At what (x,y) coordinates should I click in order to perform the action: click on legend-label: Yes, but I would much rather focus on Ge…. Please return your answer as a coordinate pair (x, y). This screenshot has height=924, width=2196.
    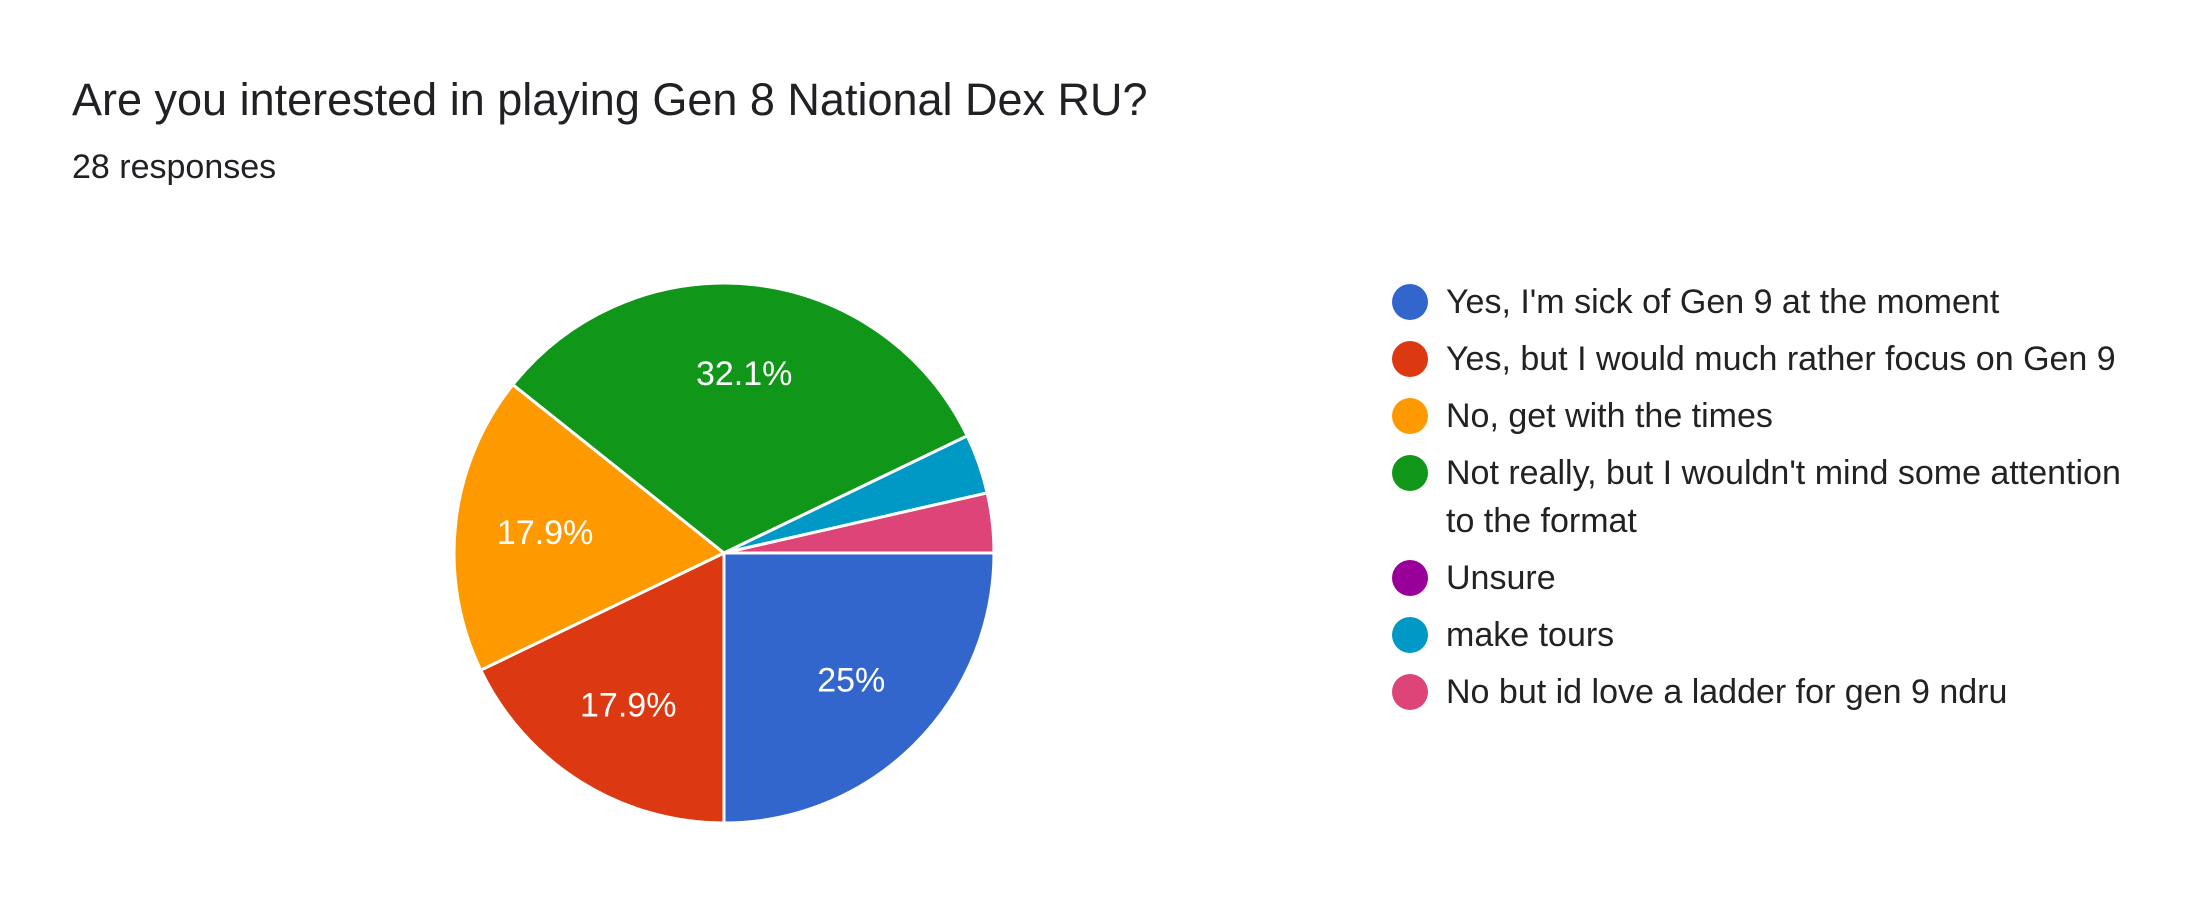
    Looking at the image, I should click on (1781, 359).